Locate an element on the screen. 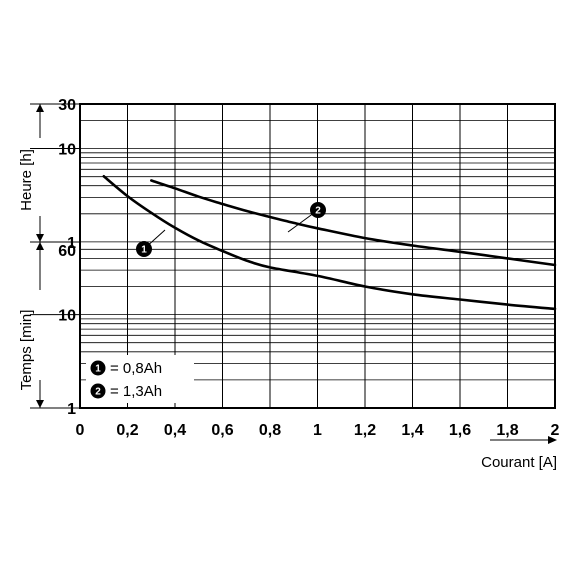  legend-label-1: = 0,8Ah is located at coordinates (136, 368).